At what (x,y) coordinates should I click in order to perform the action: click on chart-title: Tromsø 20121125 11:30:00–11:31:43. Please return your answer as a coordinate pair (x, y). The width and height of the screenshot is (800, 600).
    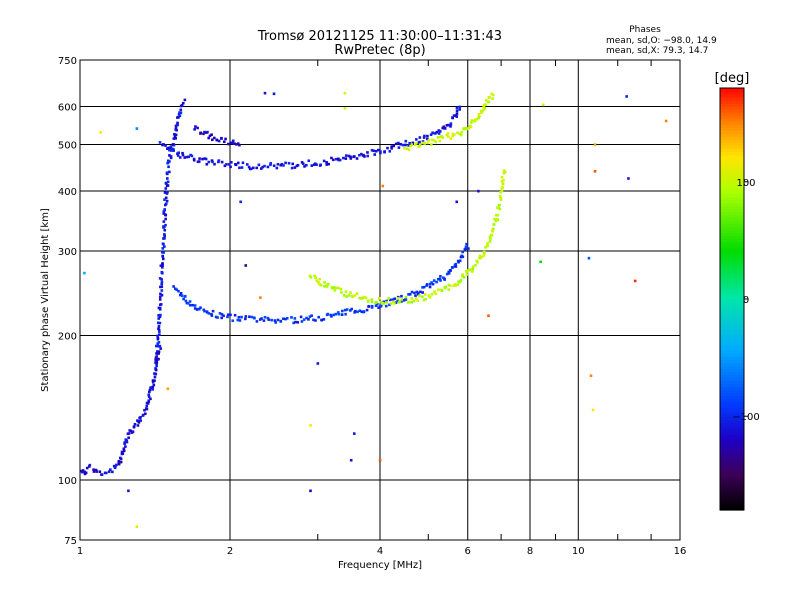
    Looking at the image, I should click on (379, 36).